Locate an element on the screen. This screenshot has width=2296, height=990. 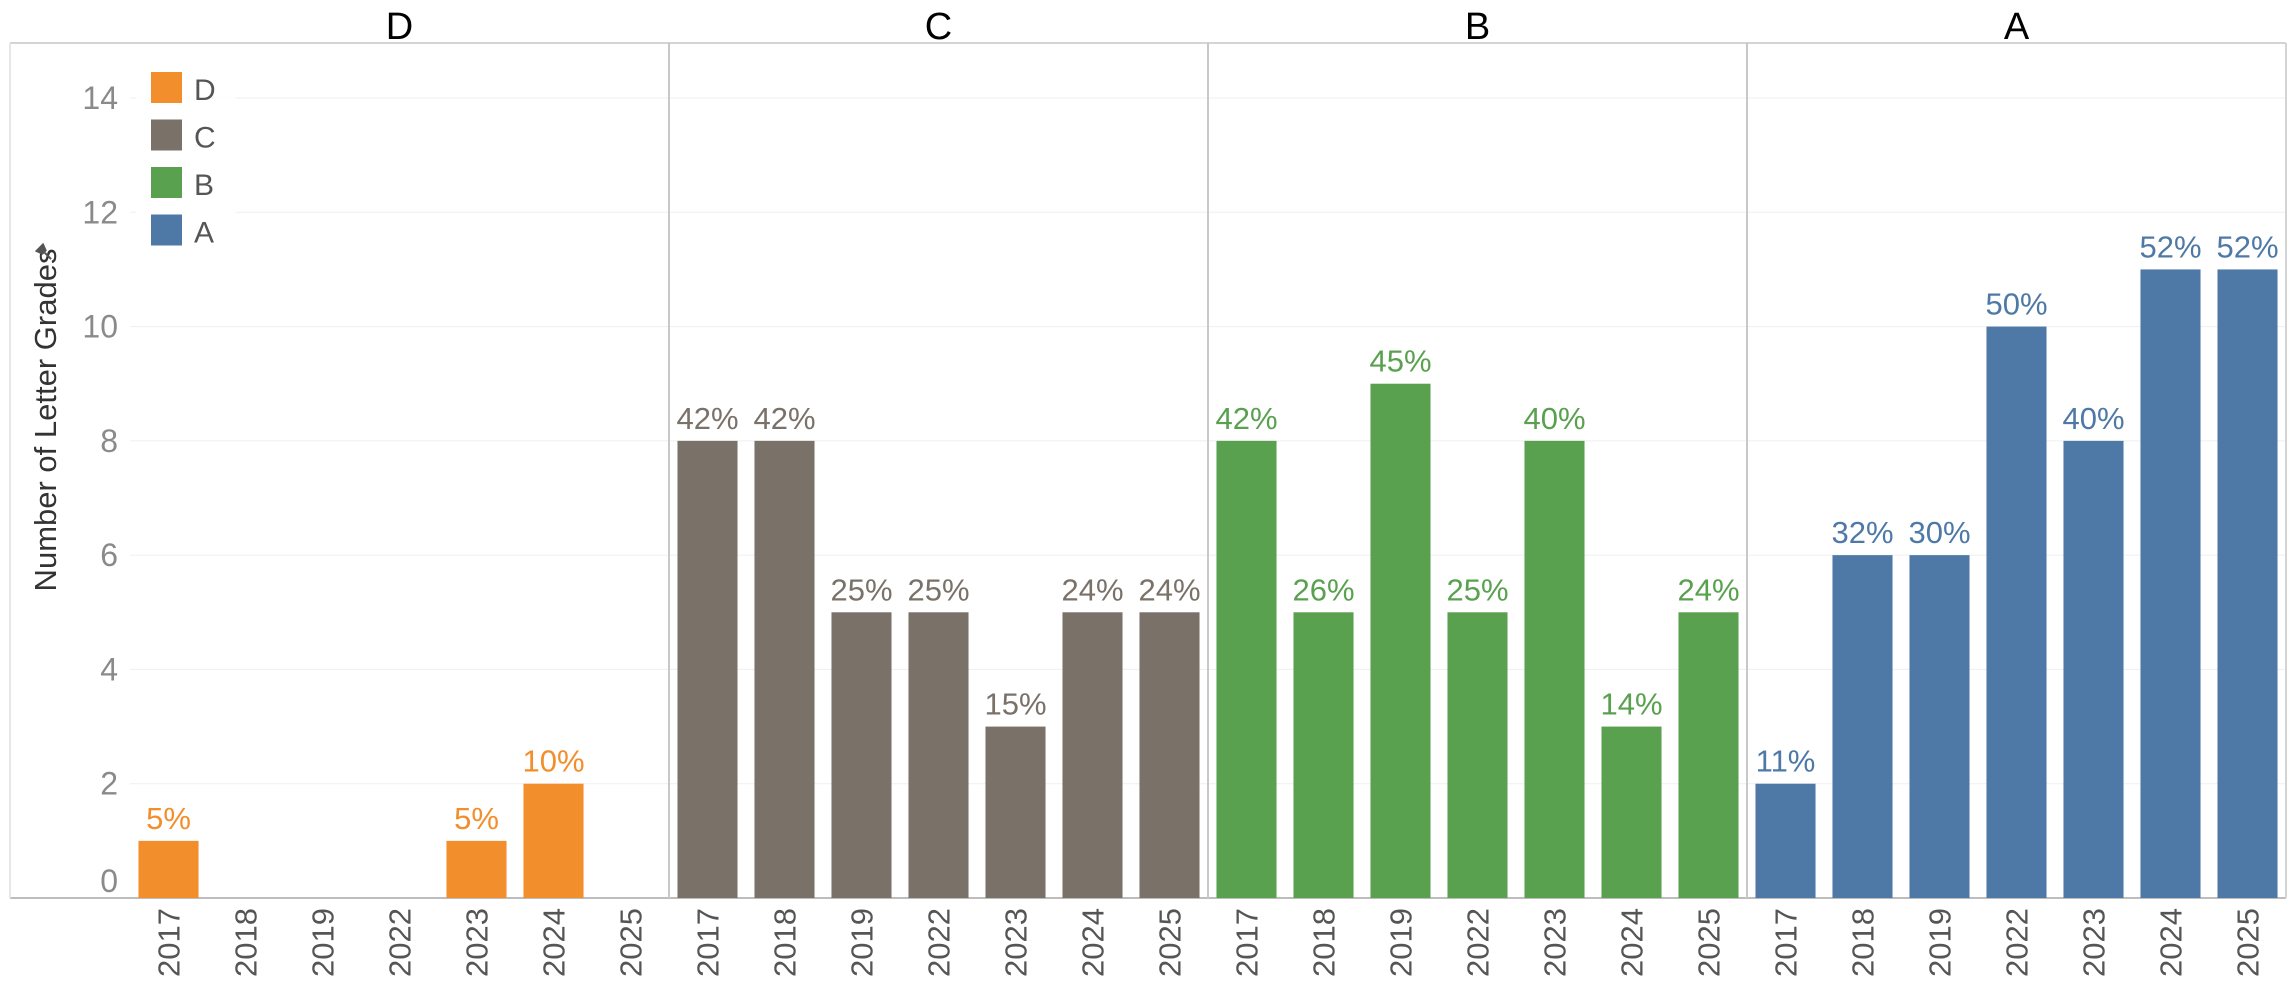
y-axis-title: Number of Letter Grades is located at coordinates (45, 420).